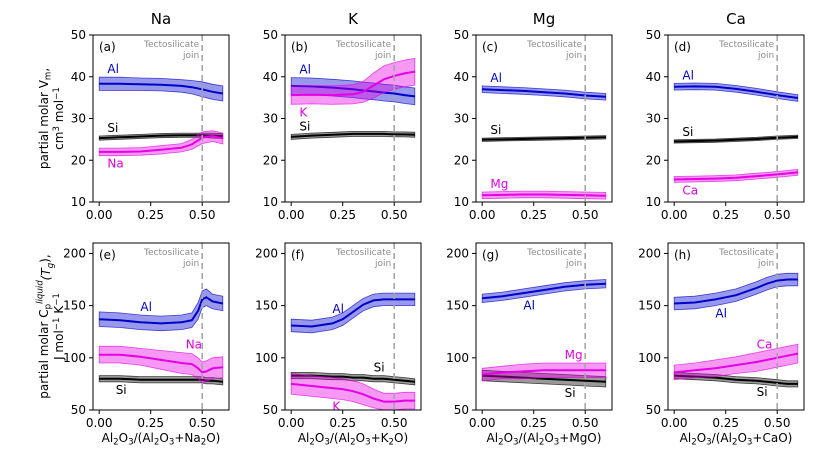 Image resolution: width=830 pixels, height=467 pixels. What do you see at coordinates (40, 292) in the screenshot?
I see `y-axis-label-part: liquid` at bounding box center [40, 292].